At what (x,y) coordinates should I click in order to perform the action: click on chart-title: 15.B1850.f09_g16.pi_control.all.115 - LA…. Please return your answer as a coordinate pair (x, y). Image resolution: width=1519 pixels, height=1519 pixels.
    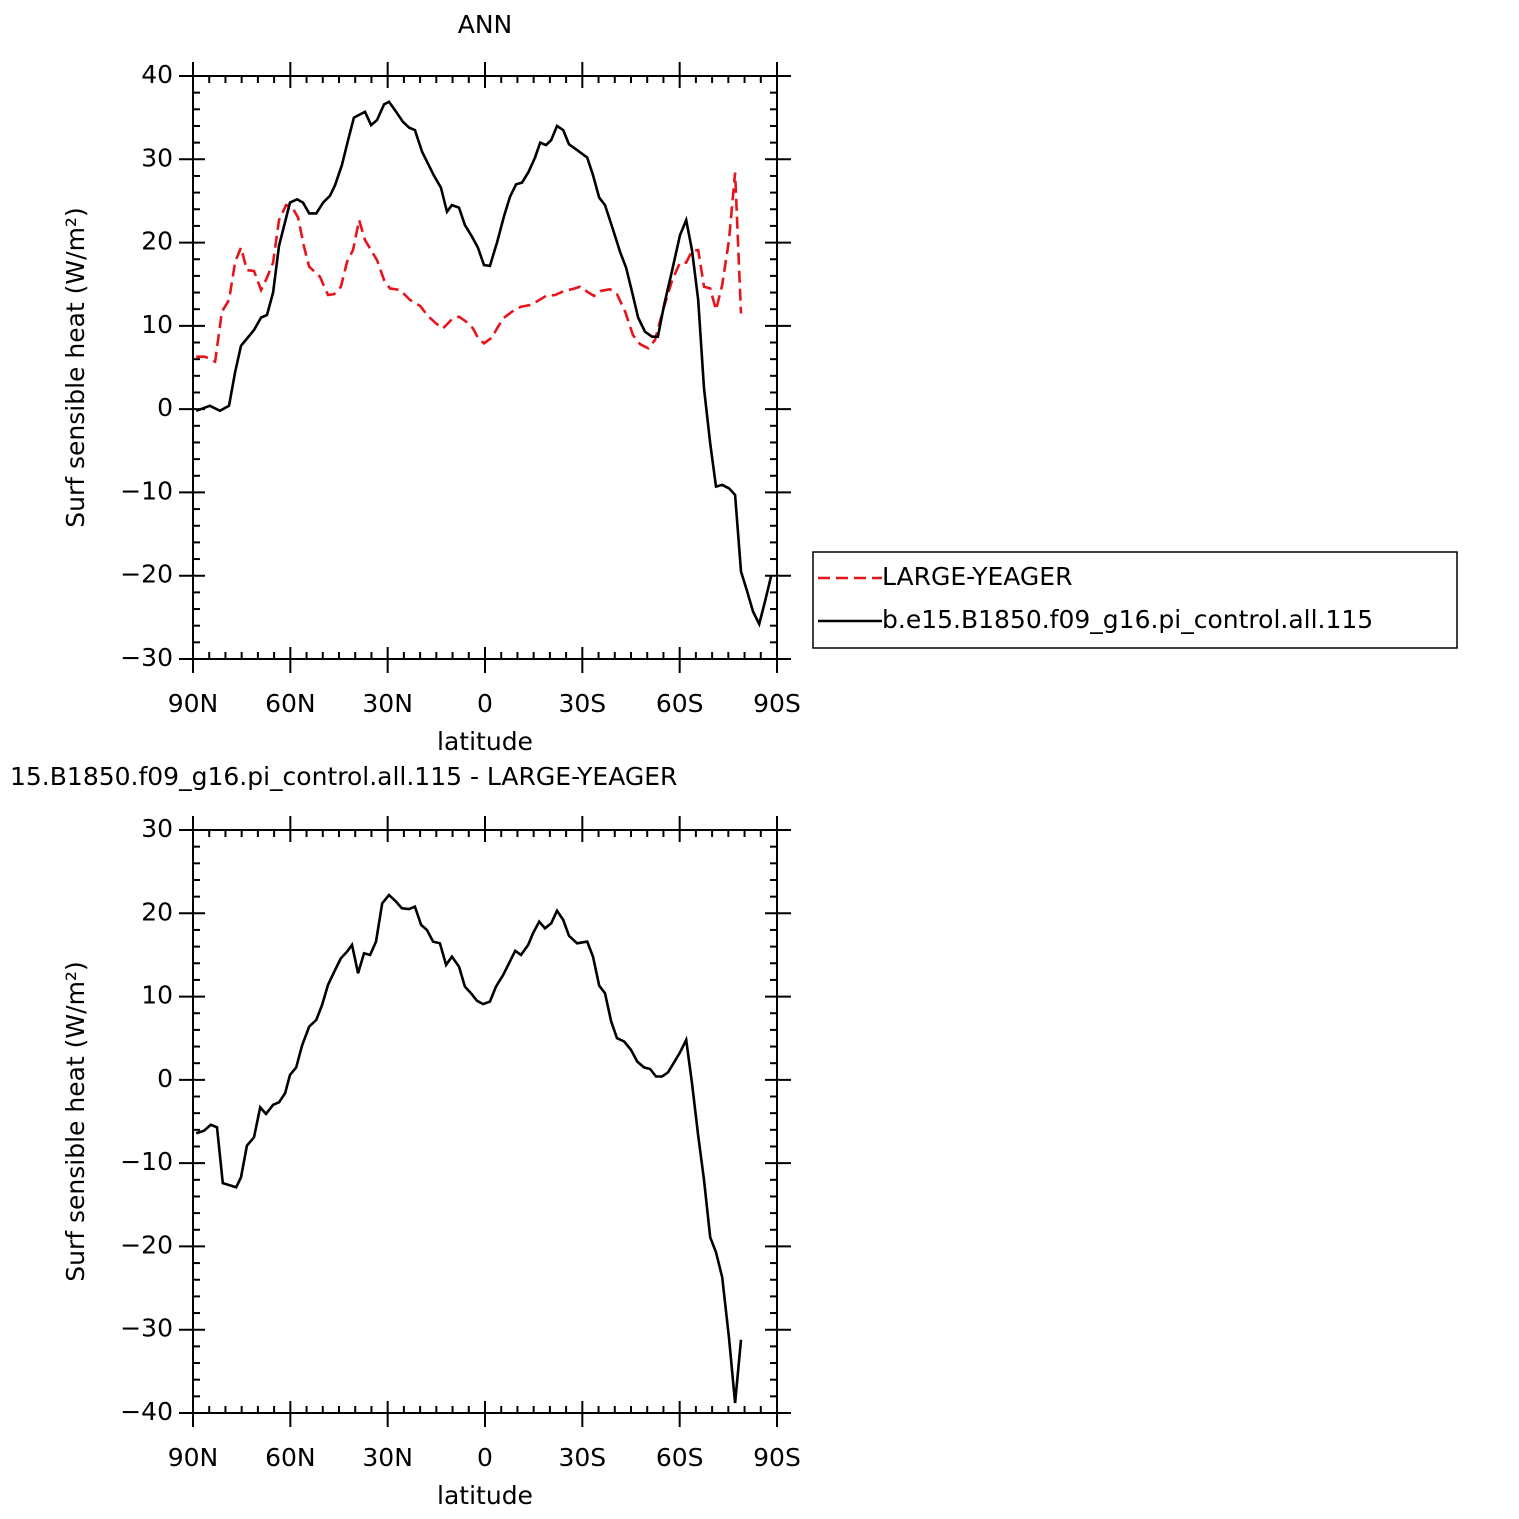
    Looking at the image, I should click on (343, 776).